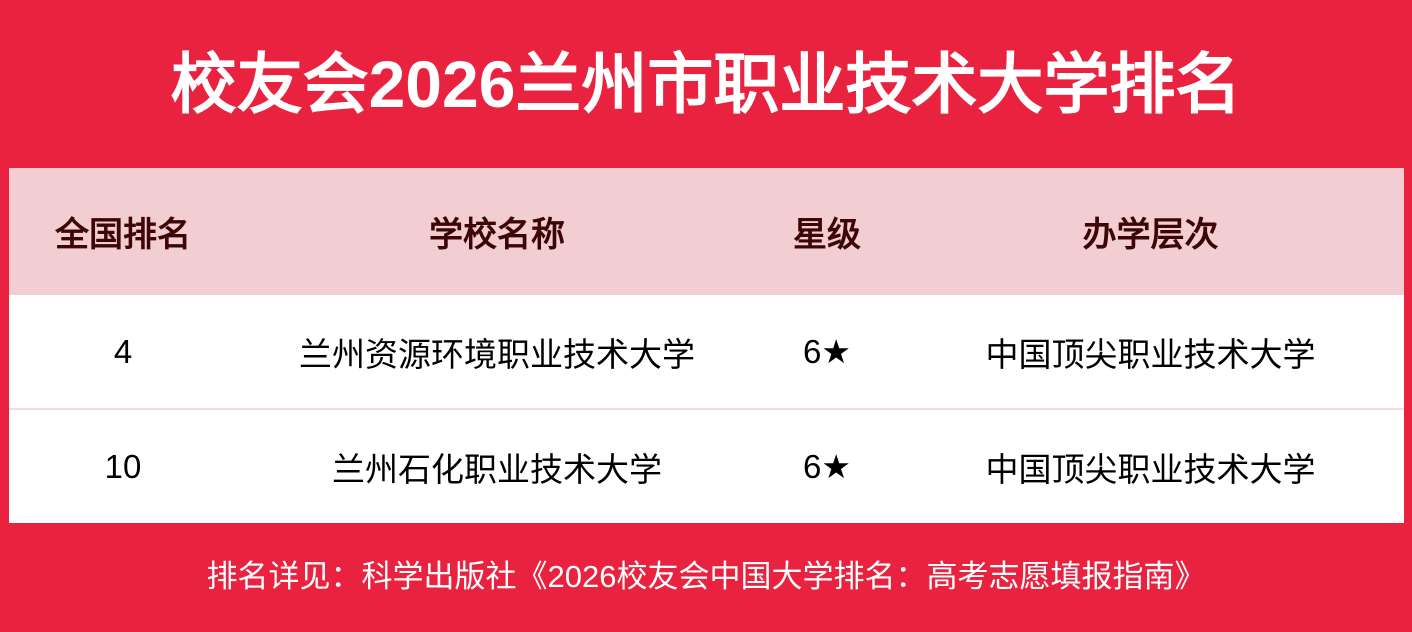 The height and width of the screenshot is (632, 1412). I want to click on footer-note: 排名详见：科学出版社《2026校友会中国大学排名：高考志愿填报指南》, so click(706, 576).